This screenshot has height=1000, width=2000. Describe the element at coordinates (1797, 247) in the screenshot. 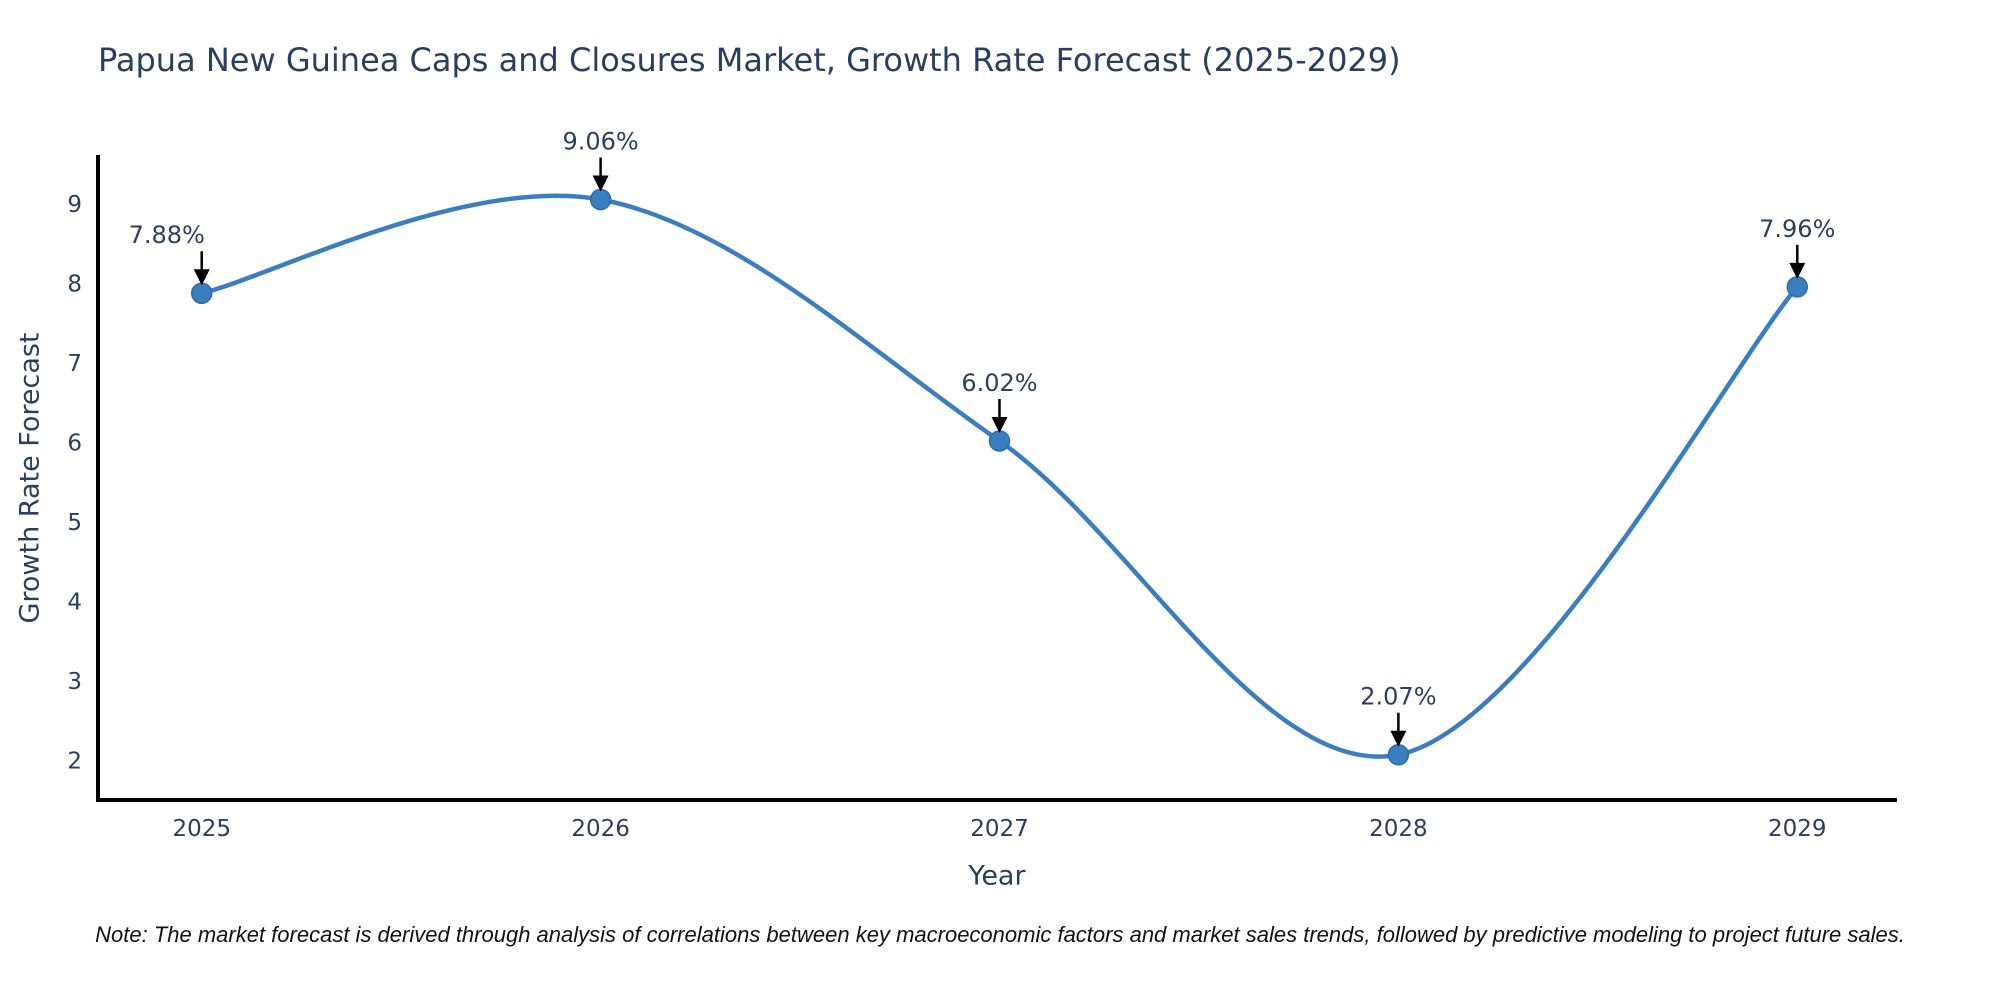

I see `point-annotation: 7.96%` at that location.